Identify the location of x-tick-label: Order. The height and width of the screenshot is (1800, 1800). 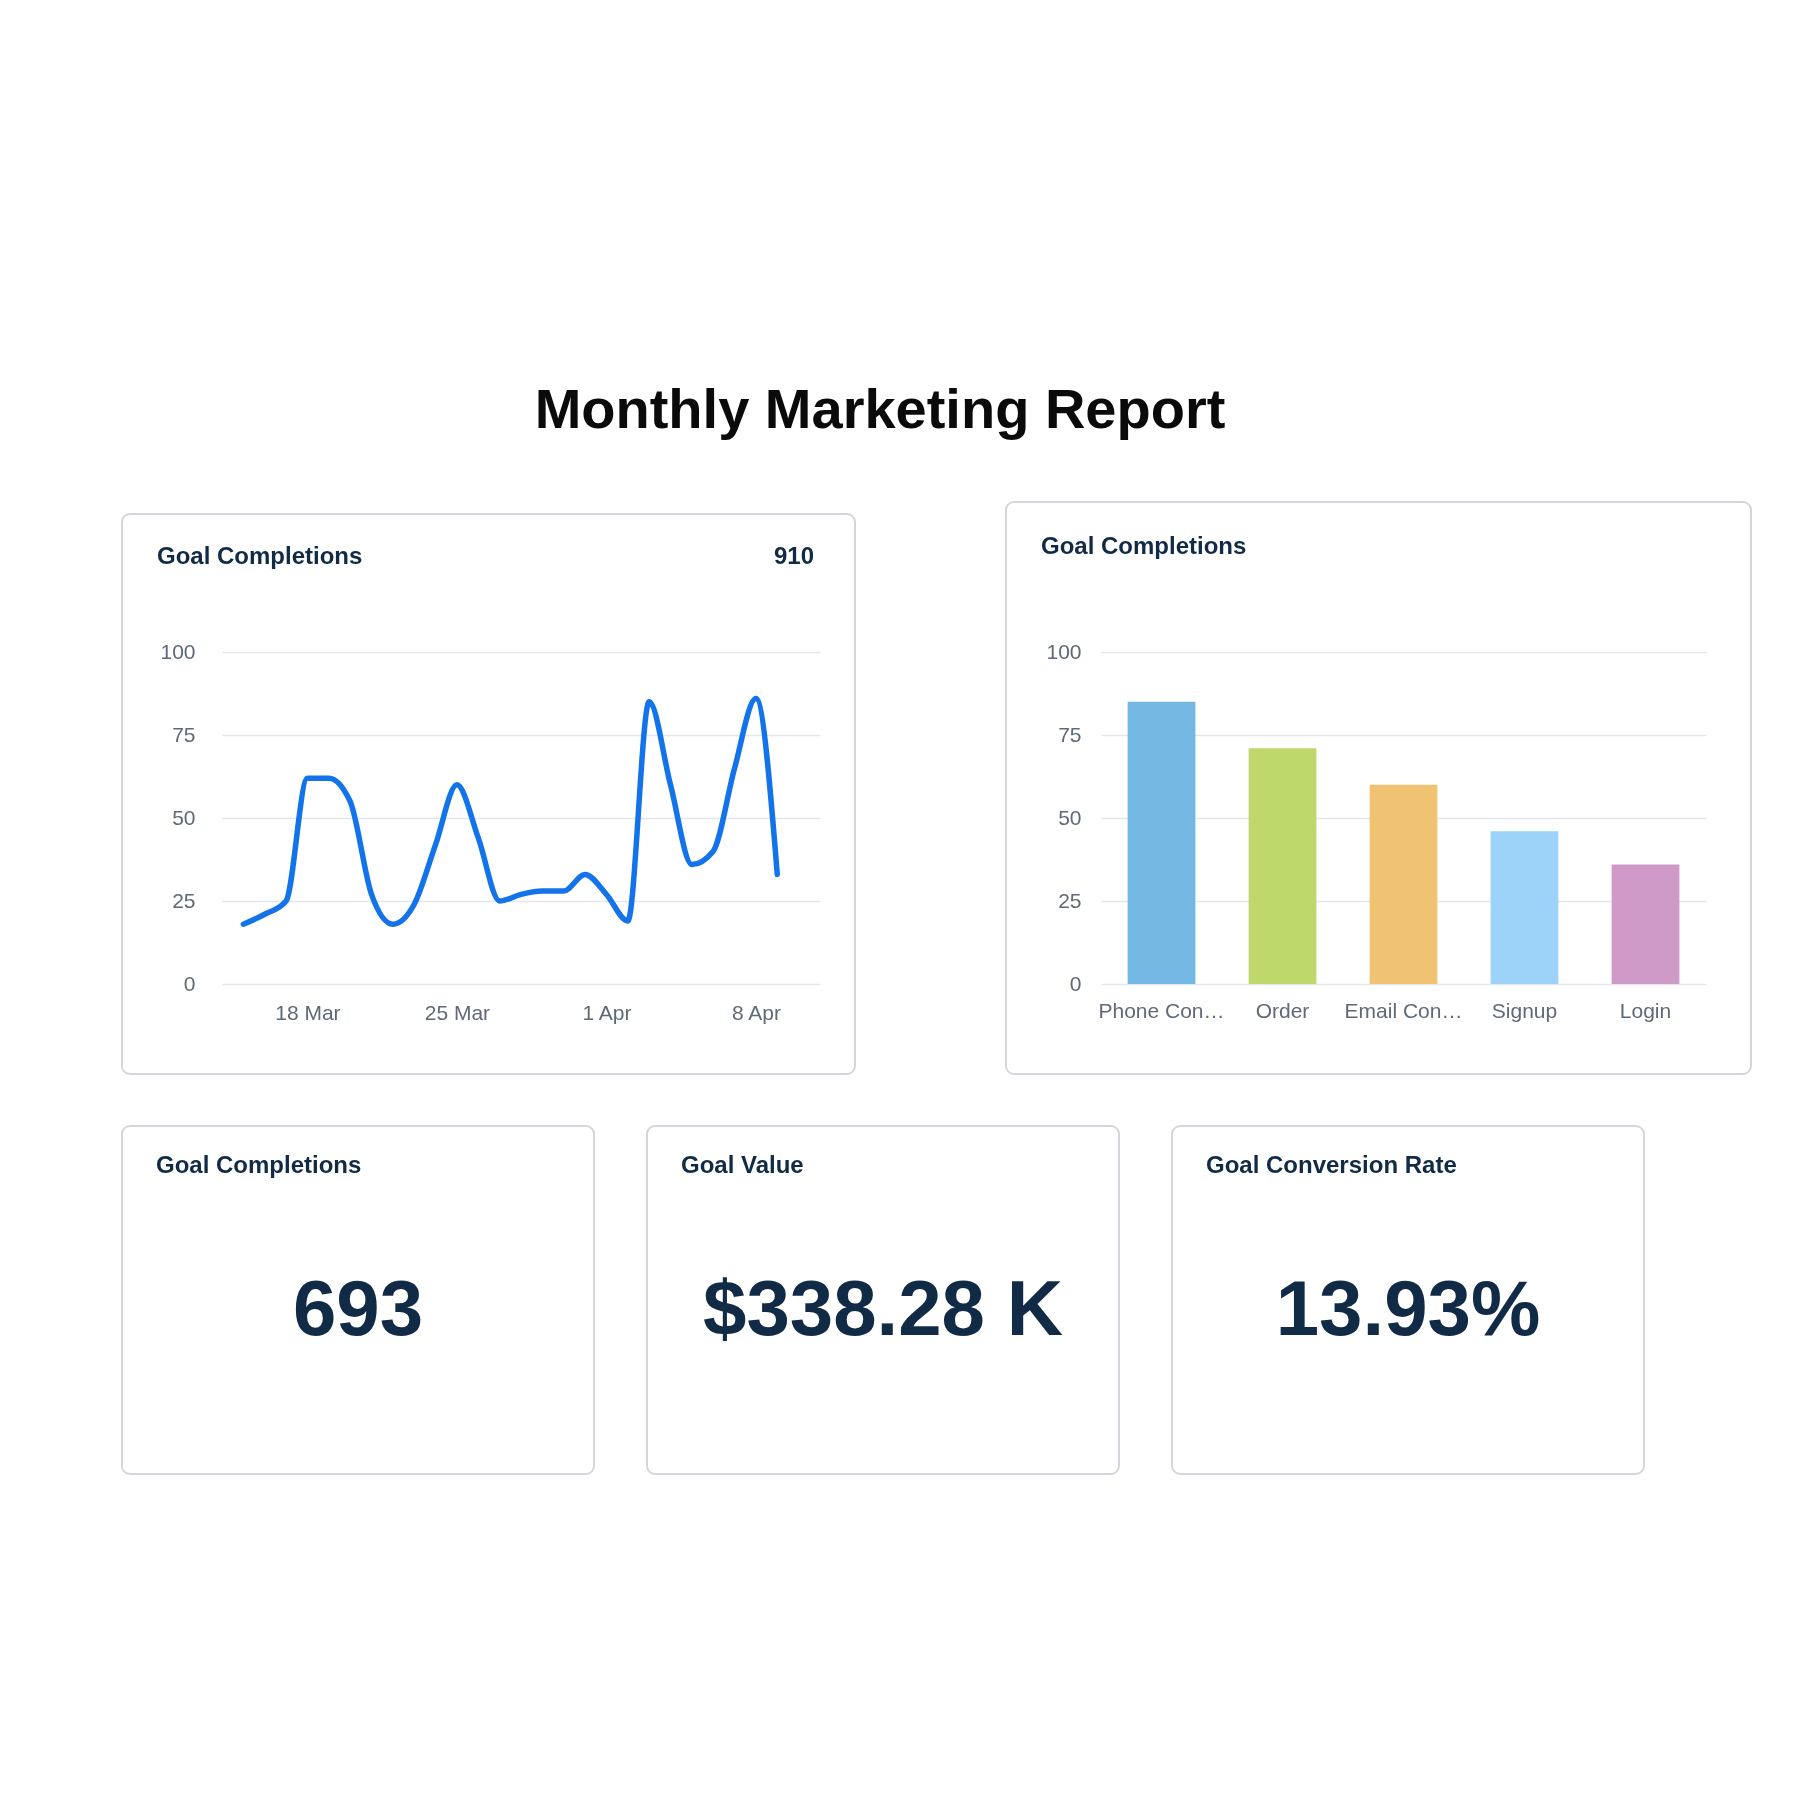
(1282, 1010).